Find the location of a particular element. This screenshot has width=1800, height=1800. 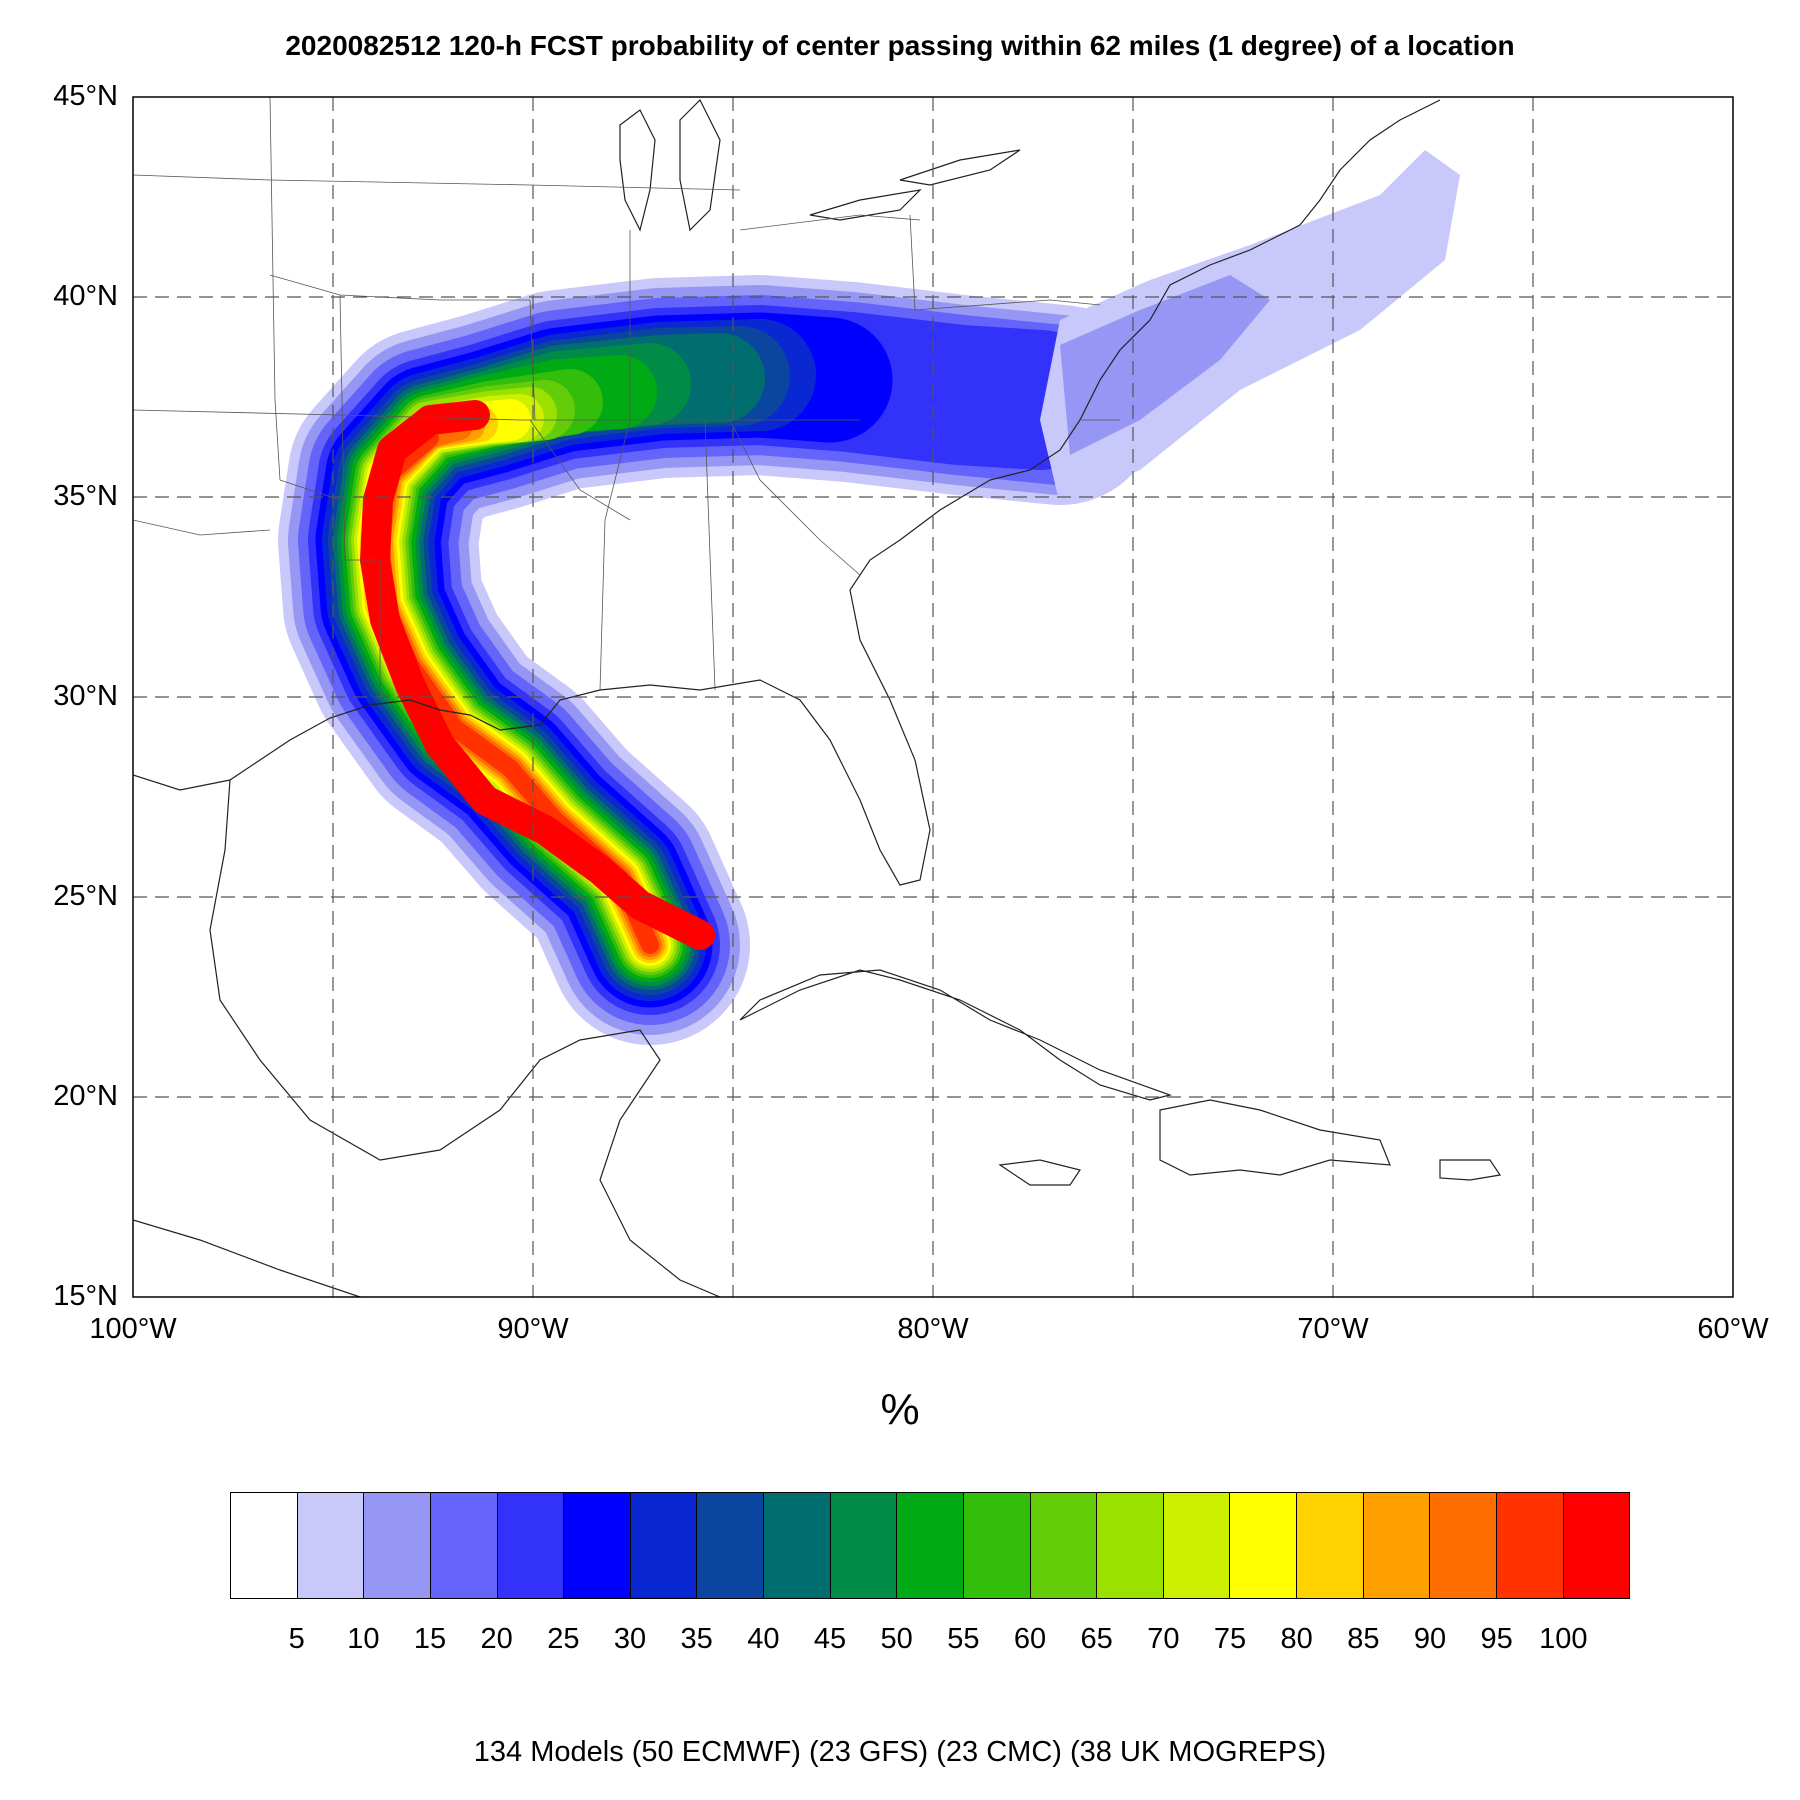

swath-ne-inner is located at coordinates (1165, 365).